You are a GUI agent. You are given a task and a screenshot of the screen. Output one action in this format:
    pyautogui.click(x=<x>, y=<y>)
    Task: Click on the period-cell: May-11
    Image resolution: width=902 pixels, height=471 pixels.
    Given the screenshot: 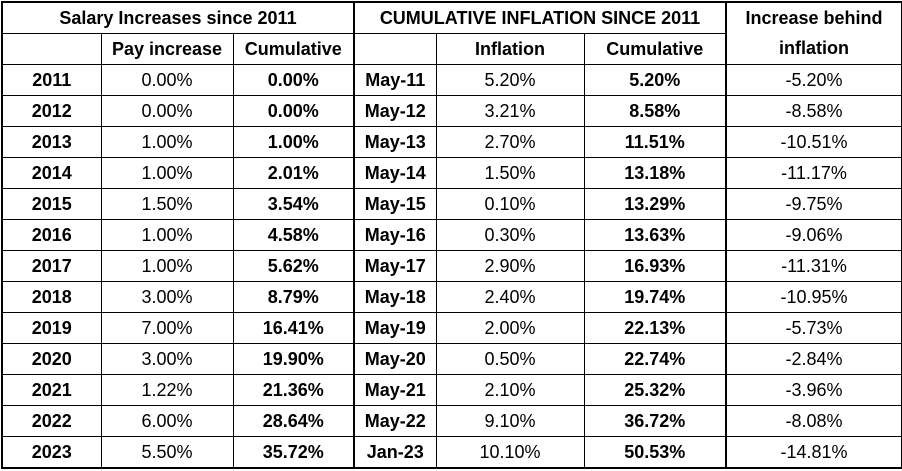 What is the action you would take?
    pyautogui.click(x=395, y=80)
    